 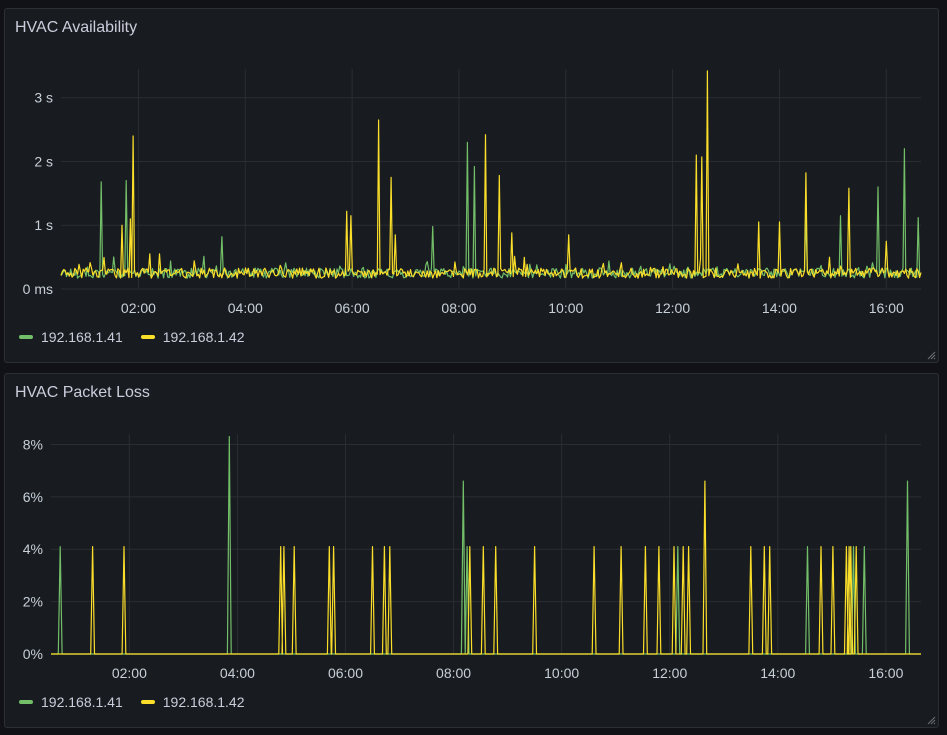 What do you see at coordinates (33, 549) in the screenshot?
I see `y-tick-label: 4%` at bounding box center [33, 549].